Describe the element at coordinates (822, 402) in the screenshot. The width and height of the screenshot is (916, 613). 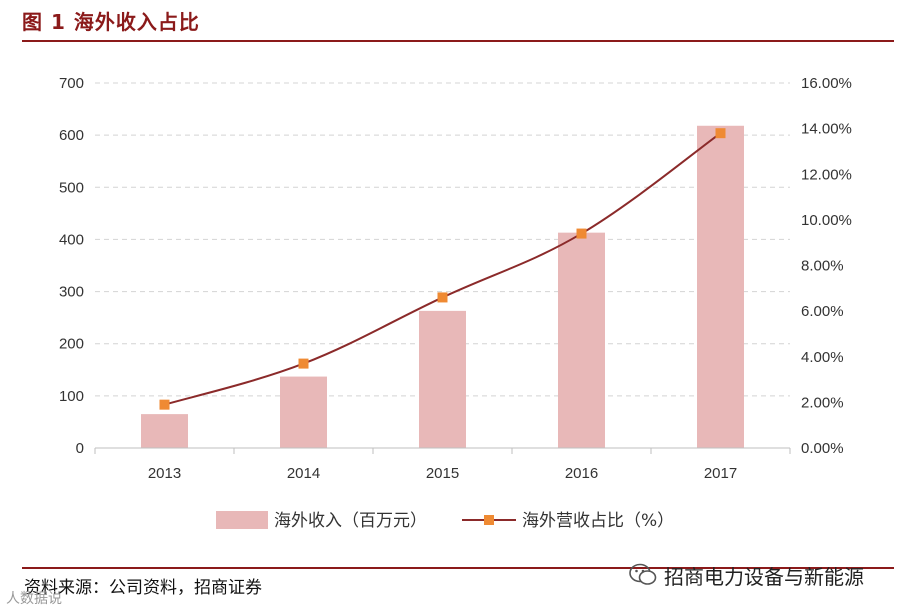
I see `y-right-tick-label: 2.00%` at that location.